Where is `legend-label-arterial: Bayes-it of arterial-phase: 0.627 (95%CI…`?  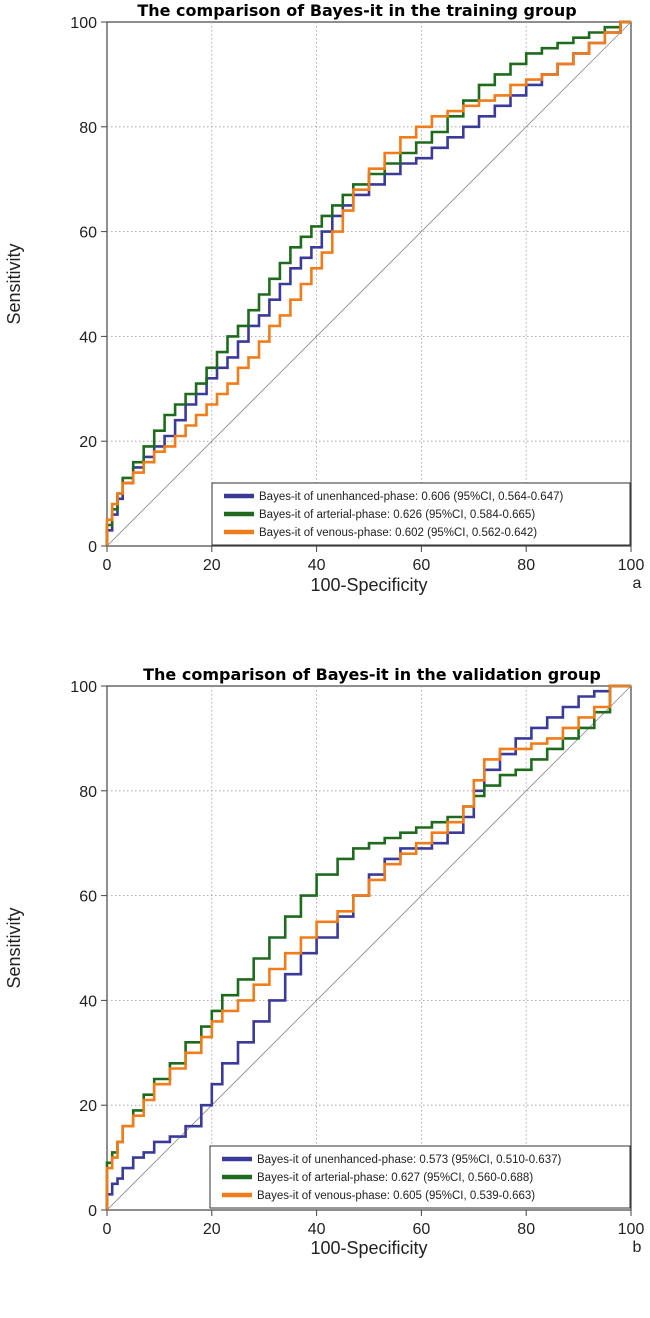 legend-label-arterial: Bayes-it of arterial-phase: 0.627 (95%CI… is located at coordinates (395, 1178).